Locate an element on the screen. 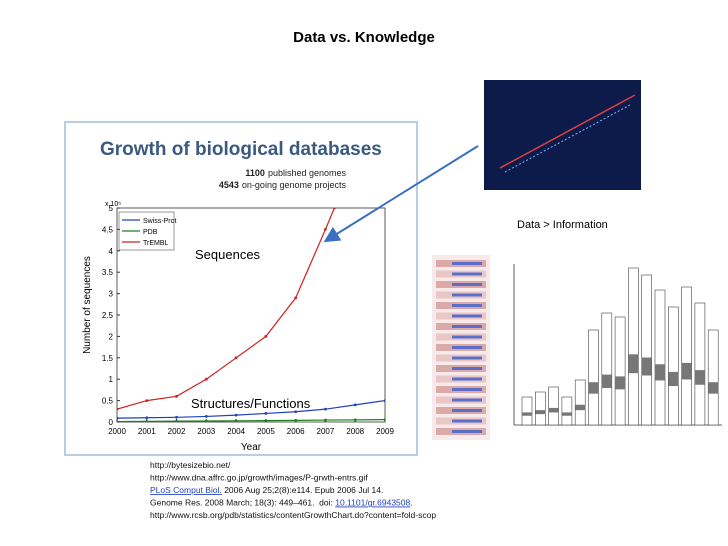  y-tick-label: 3.5 is located at coordinates (108, 272).